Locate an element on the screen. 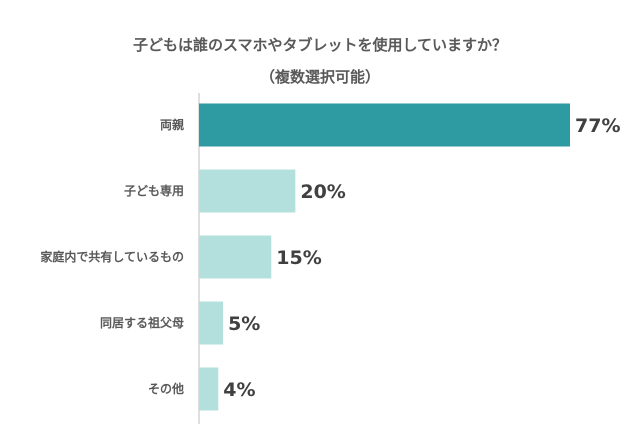  category-label-4: 同居する祖父母 is located at coordinates (142, 322).